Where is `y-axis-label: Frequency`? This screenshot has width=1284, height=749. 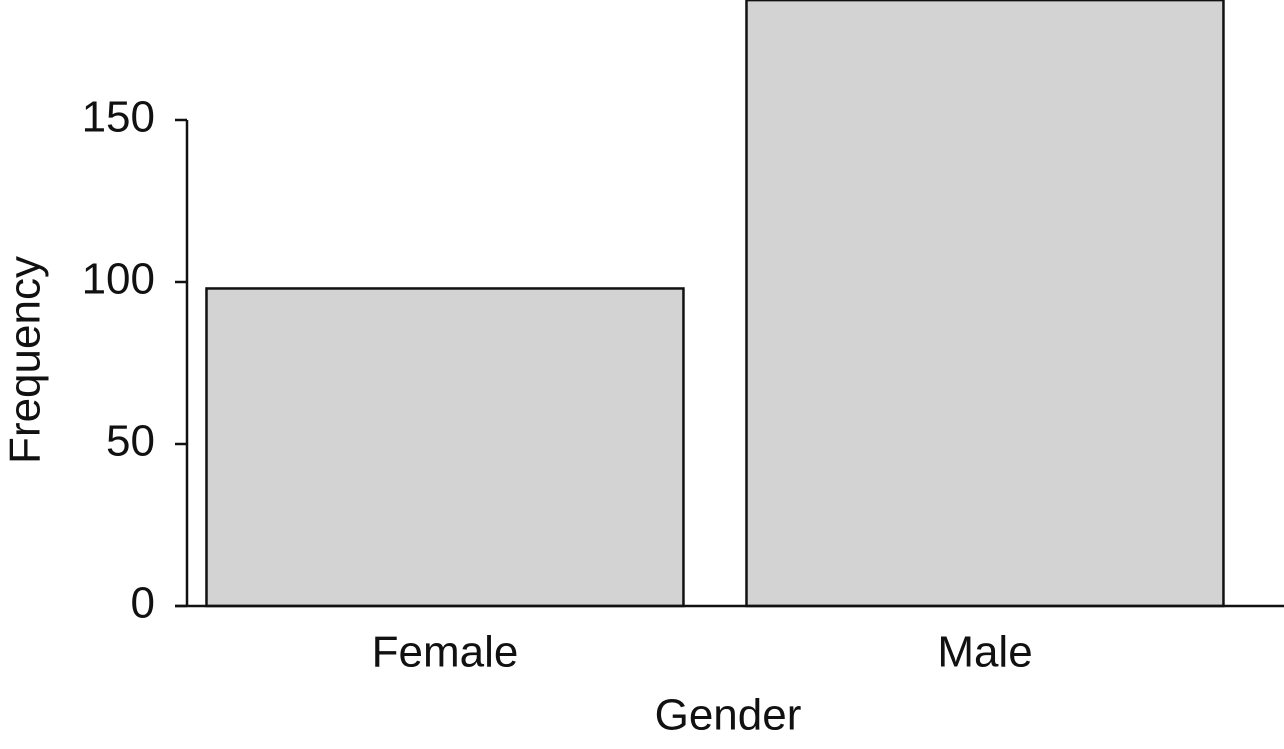 y-axis-label: Frequency is located at coordinates (25, 360).